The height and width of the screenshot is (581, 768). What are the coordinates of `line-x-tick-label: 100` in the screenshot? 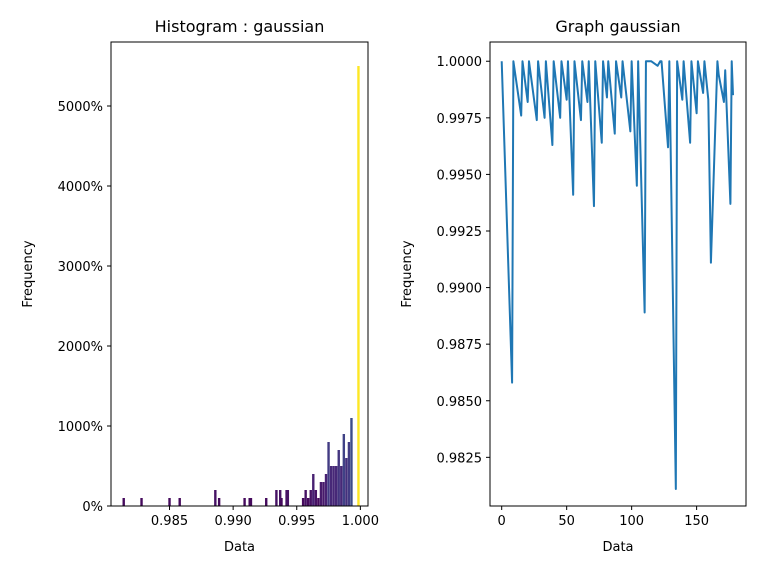 It's located at (631, 521).